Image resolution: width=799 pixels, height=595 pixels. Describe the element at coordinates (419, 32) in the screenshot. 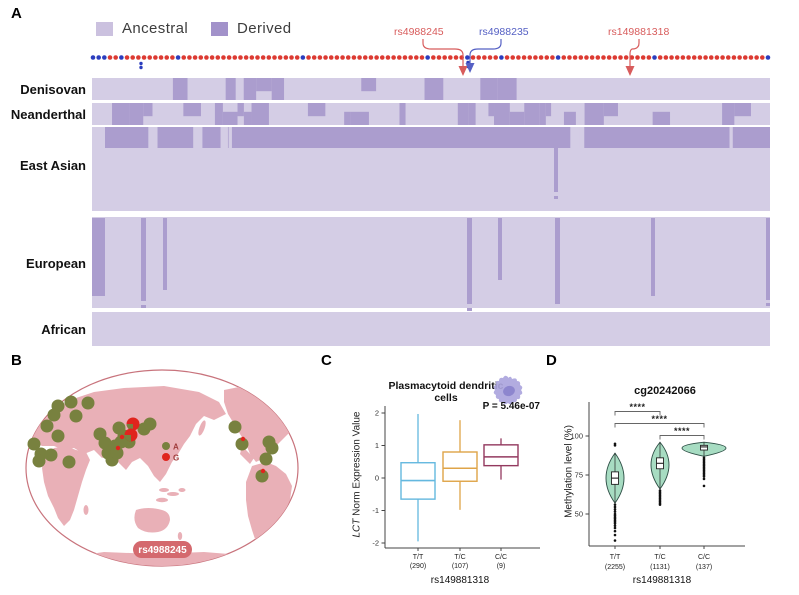

I see `snp-label-rs4988245: rs4988245` at that location.